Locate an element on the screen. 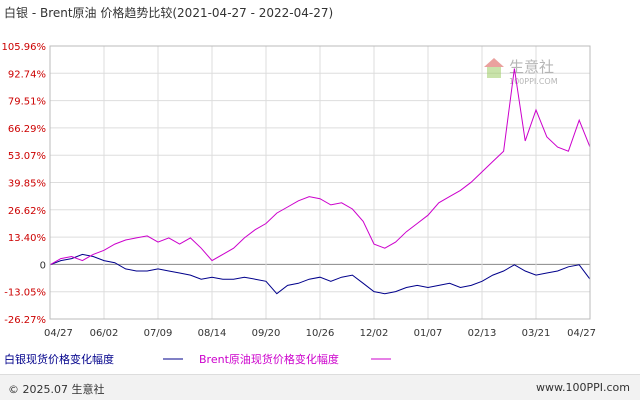 This screenshot has height=400, width=640. footer: © 2025.07 生意社 www.100PPI.com is located at coordinates (320, 387).